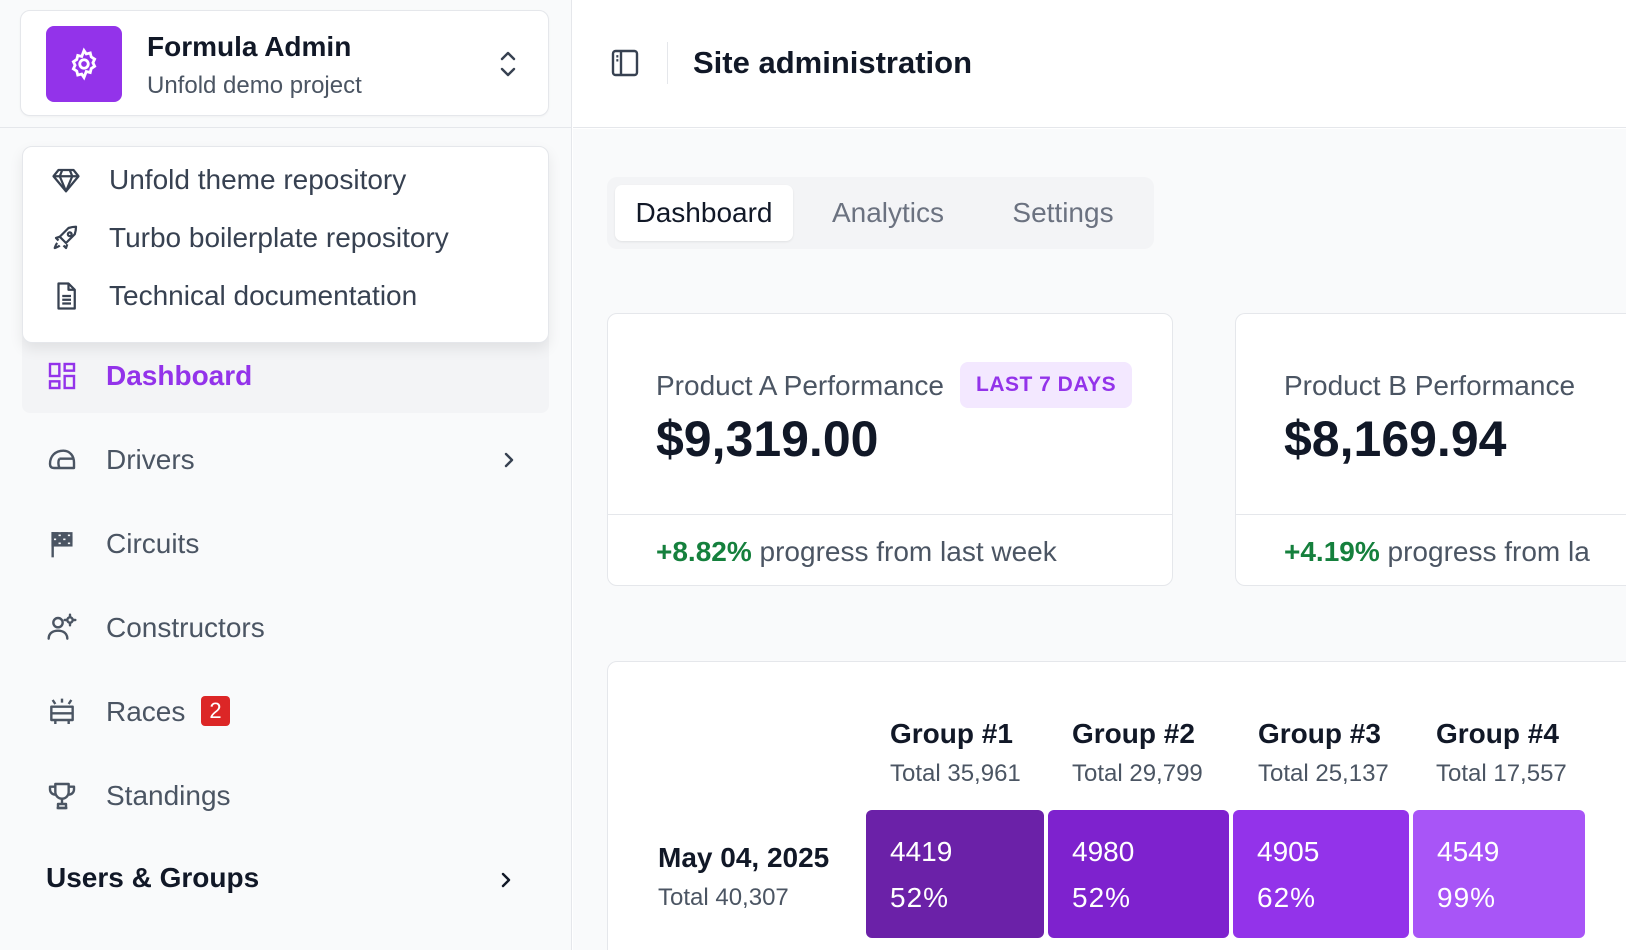 This screenshot has width=1626, height=950. What do you see at coordinates (285, 544) in the screenshot?
I see `sidebar-item-circuits: Circuits` at bounding box center [285, 544].